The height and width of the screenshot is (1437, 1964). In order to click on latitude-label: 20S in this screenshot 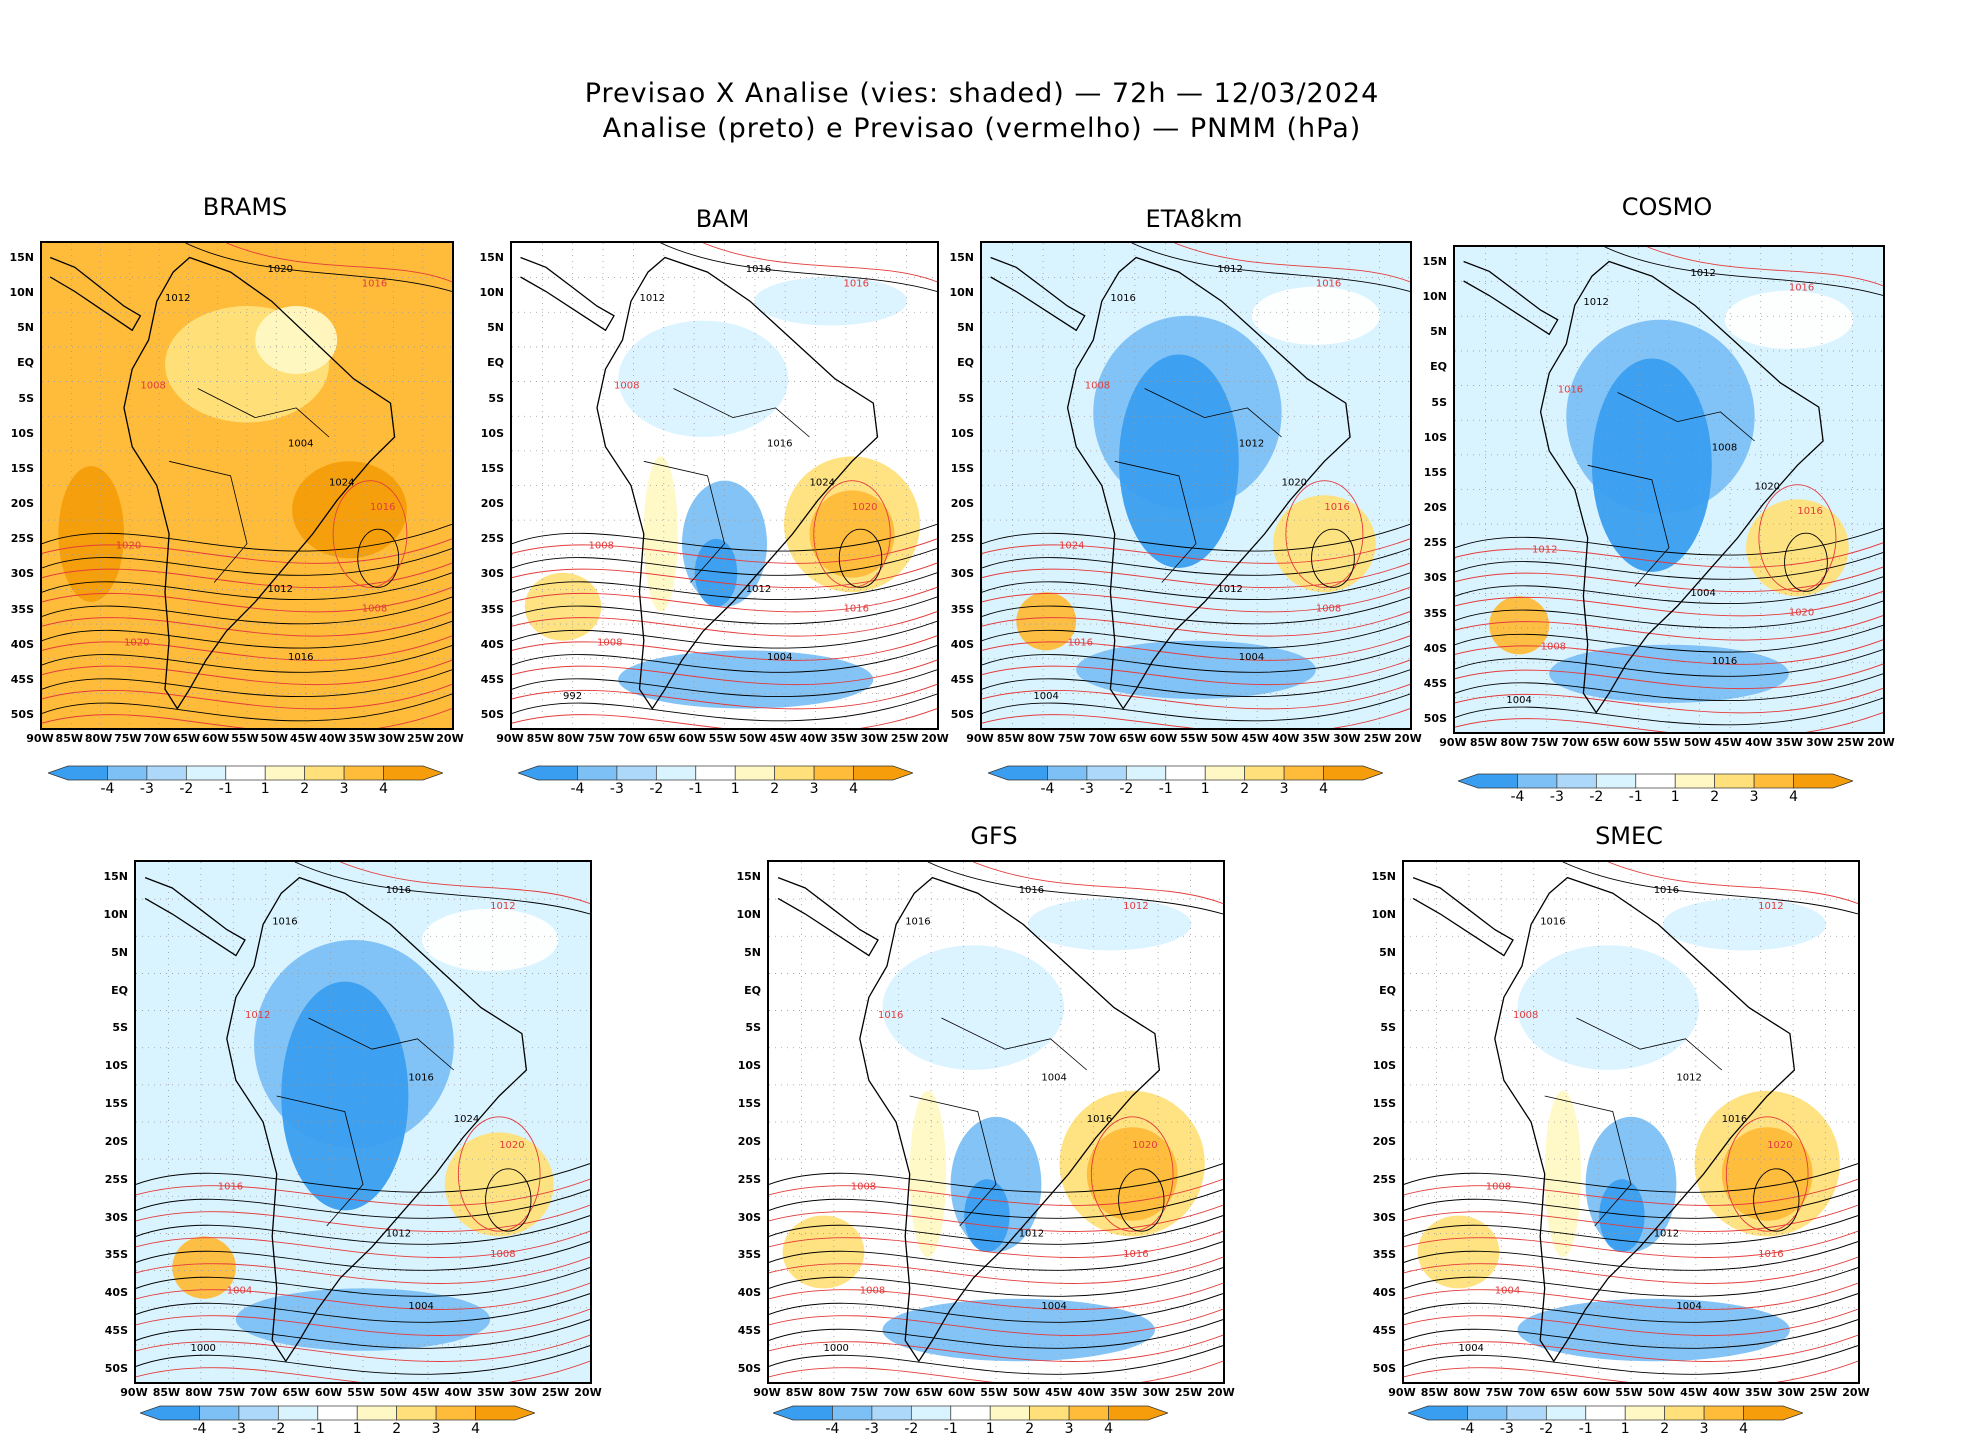, I will do `click(116, 1141)`.